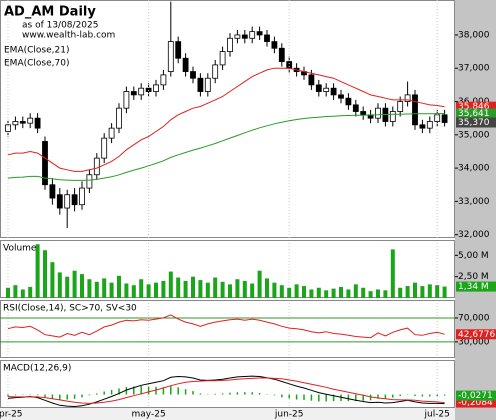  Describe the element at coordinates (474, 69) in the screenshot. I see `y-tick-label: 37,000` at that location.